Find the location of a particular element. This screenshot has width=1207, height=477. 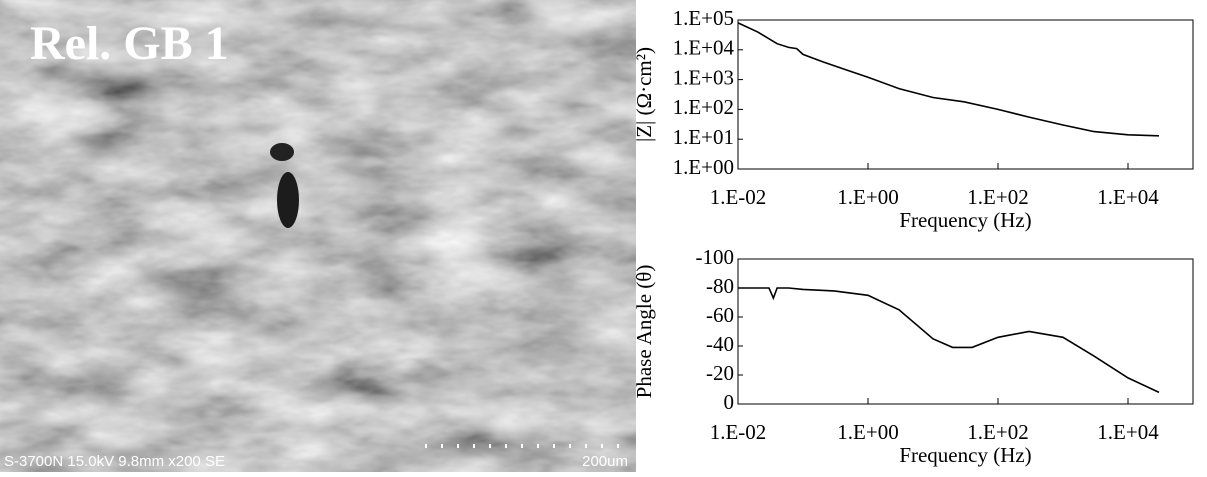

y-tick-label: 1.E+04 is located at coordinates (704, 48).